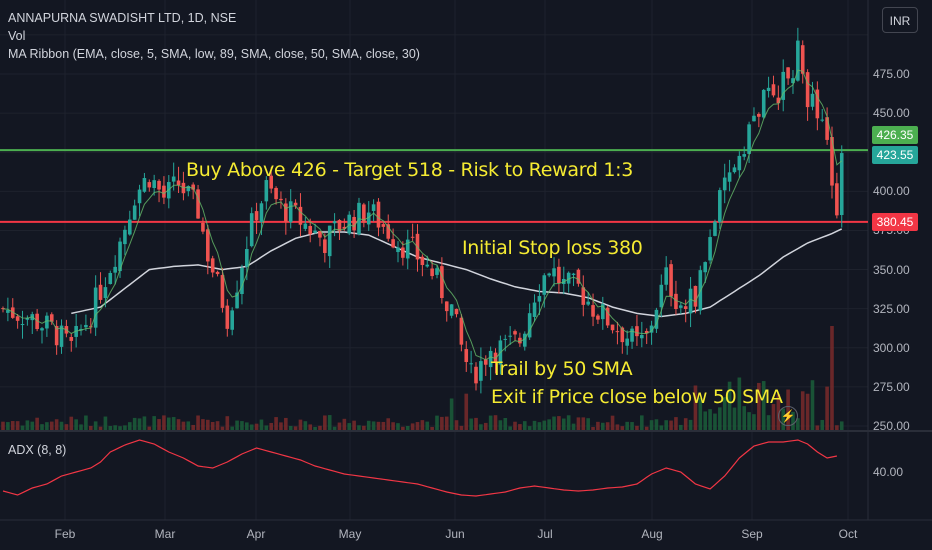  What do you see at coordinates (891, 191) in the screenshot?
I see `price-tick-label: 400.00` at bounding box center [891, 191].